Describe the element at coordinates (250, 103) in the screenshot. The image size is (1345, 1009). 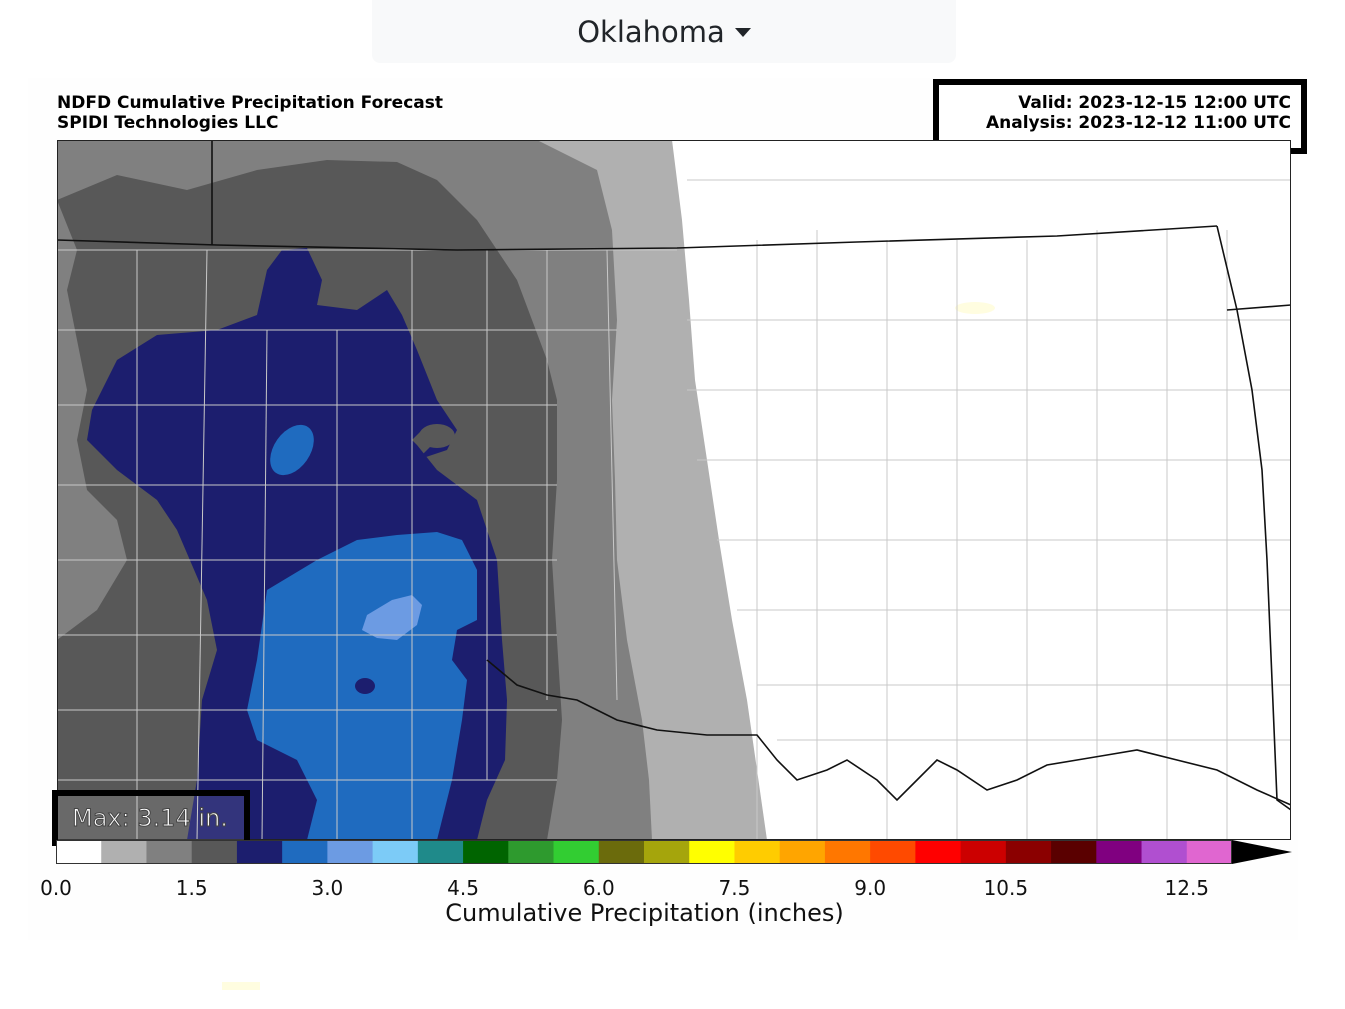
I see `title-line1: NDFD Cumulative Precipitation Forecast` at that location.